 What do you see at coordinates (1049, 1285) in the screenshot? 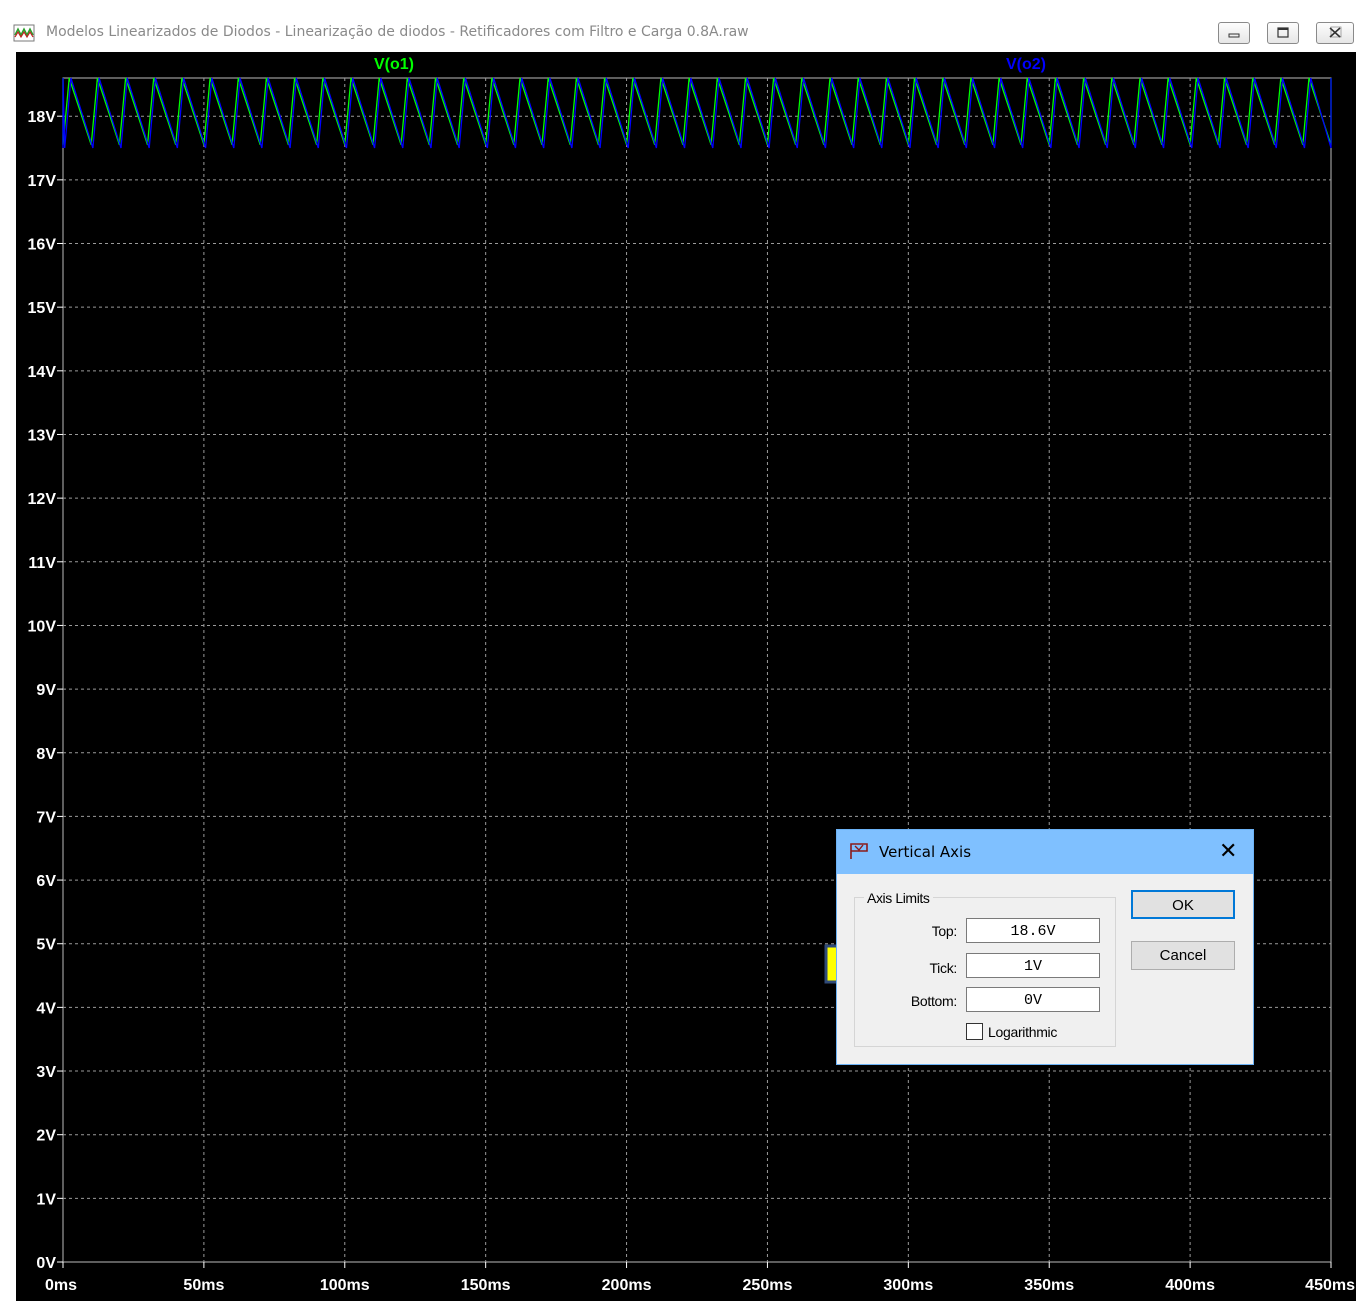
I see `x-tick-label: 350ms` at bounding box center [1049, 1285].